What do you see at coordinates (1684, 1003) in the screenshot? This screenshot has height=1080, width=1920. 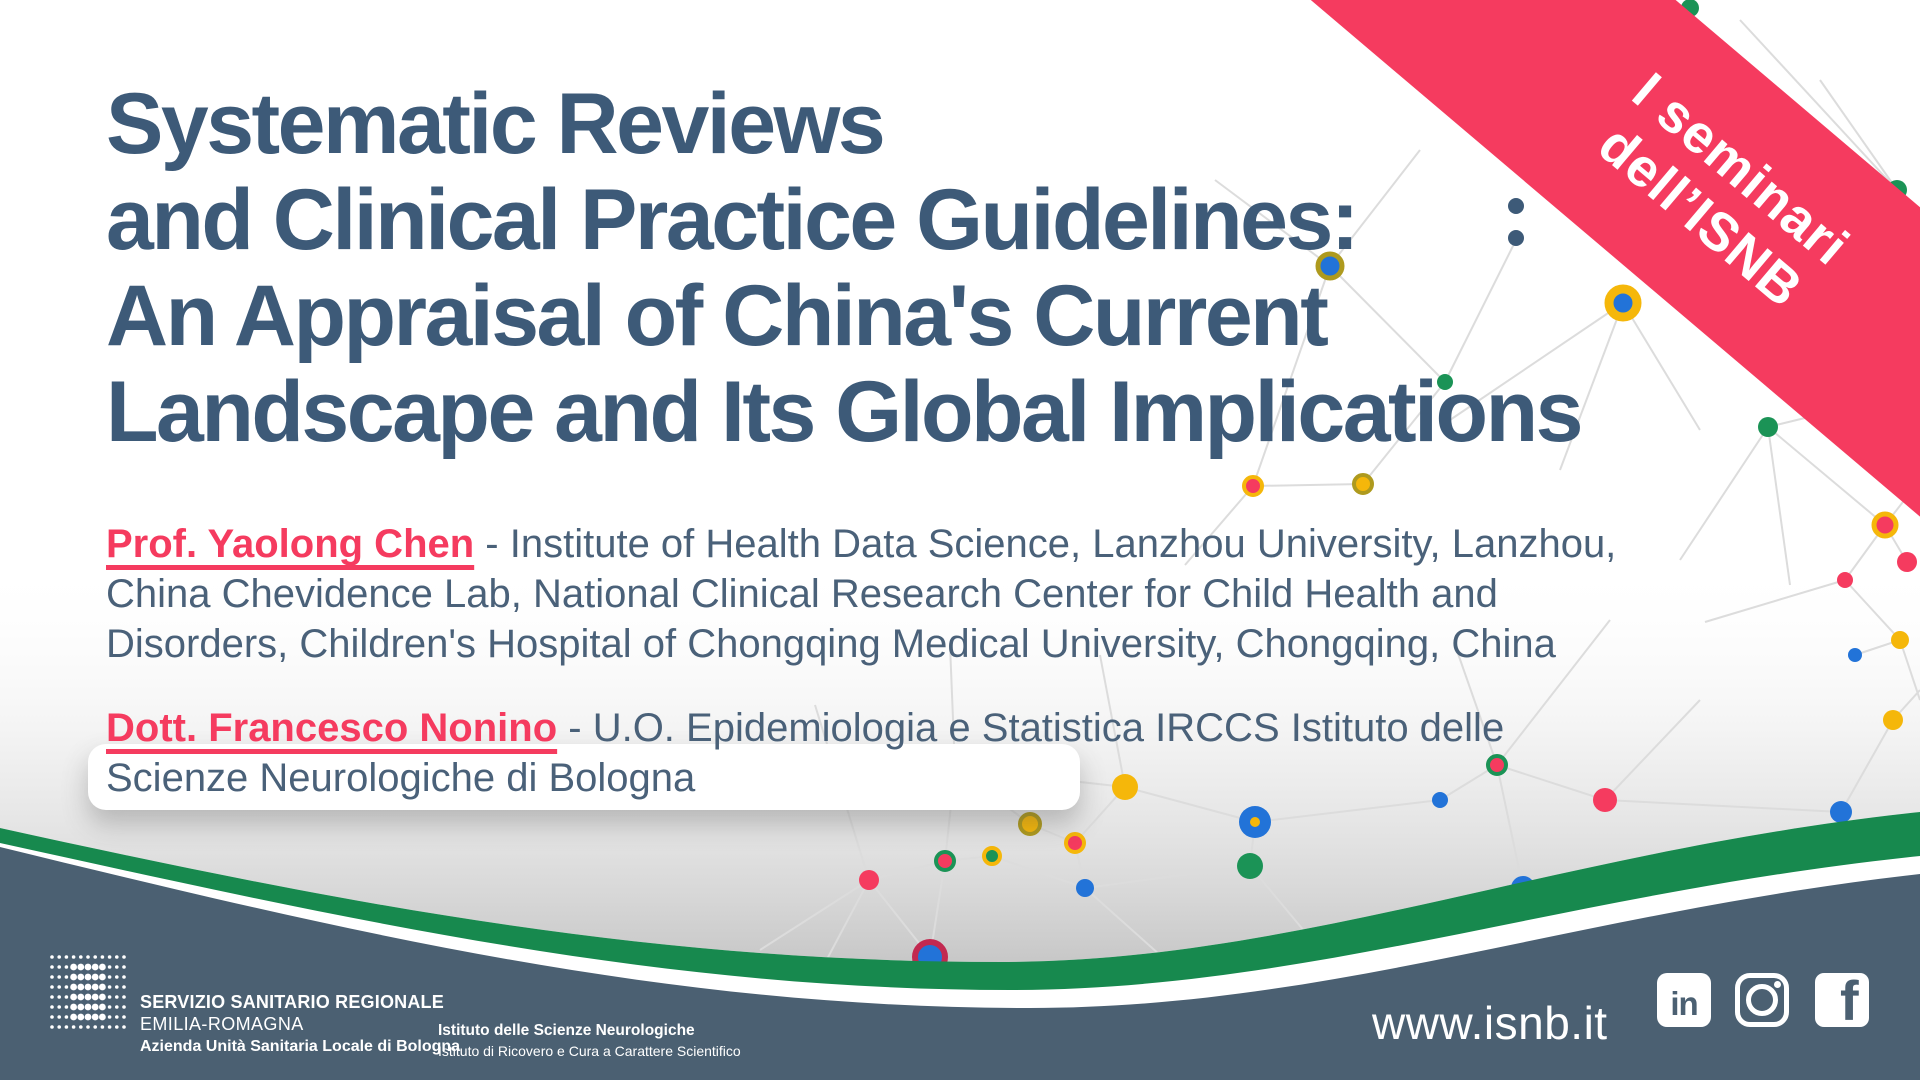 I see `linkedin-glyph: in` at bounding box center [1684, 1003].